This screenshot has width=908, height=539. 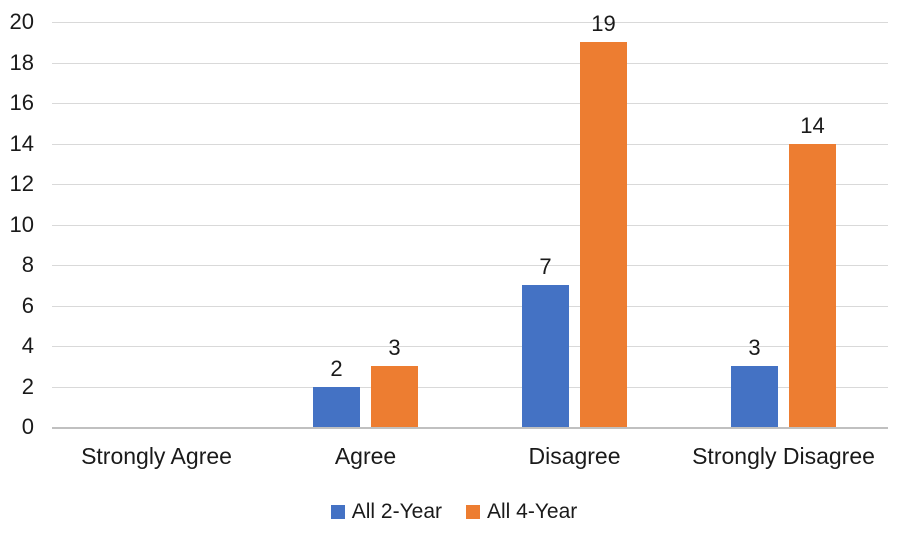 I want to click on x-axis-line, so click(x=470, y=427).